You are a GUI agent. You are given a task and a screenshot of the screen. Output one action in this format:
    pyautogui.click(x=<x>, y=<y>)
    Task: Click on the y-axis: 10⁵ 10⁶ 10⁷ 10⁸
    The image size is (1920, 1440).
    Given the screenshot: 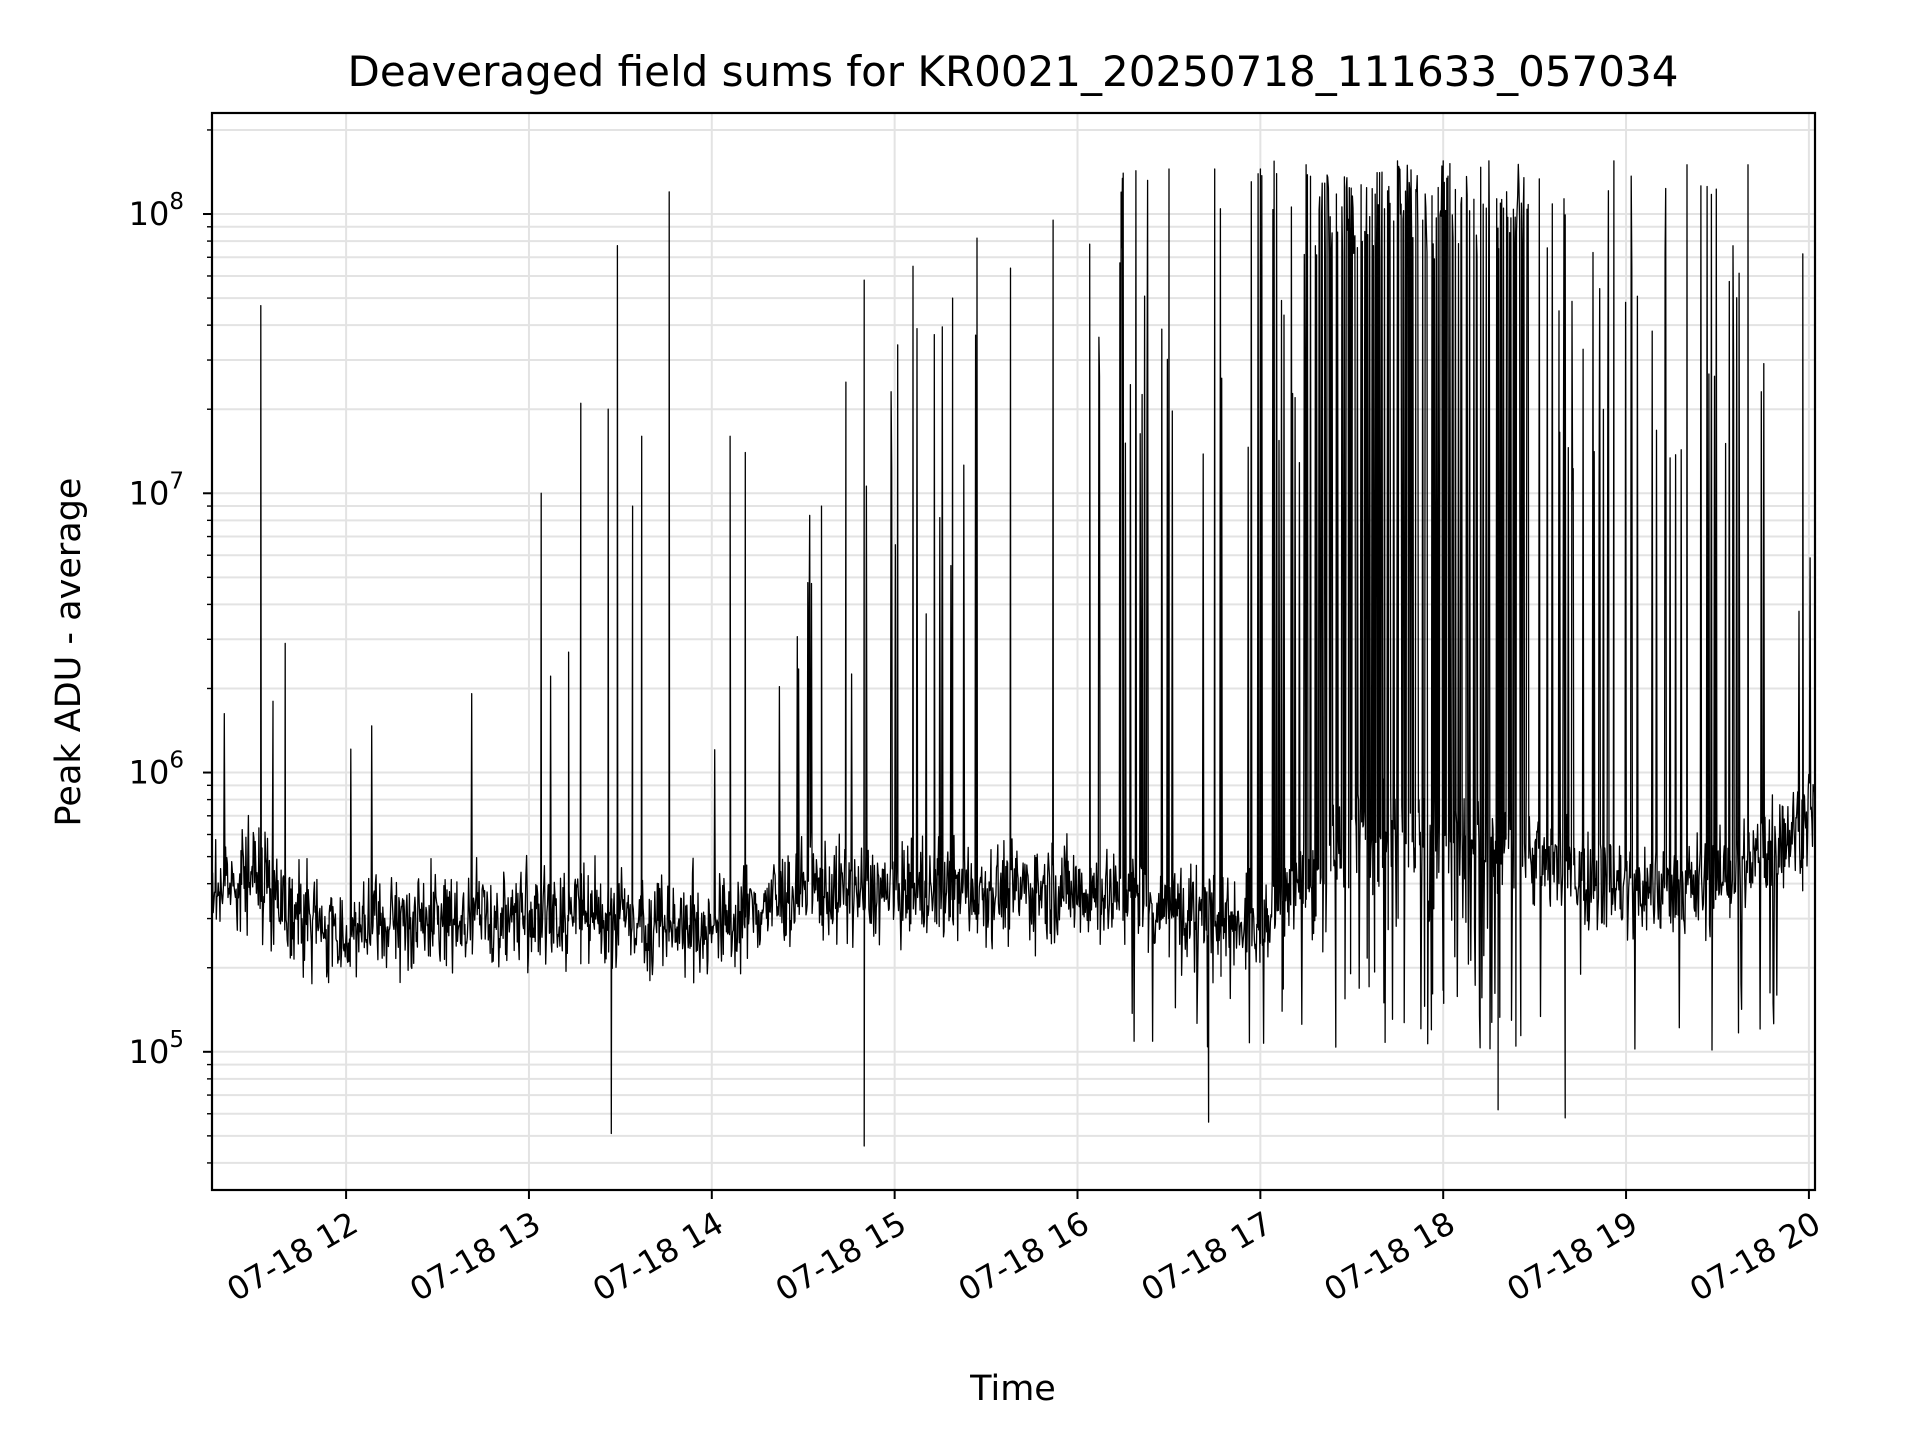 What is the action you would take?
    pyautogui.click(x=170, y=646)
    